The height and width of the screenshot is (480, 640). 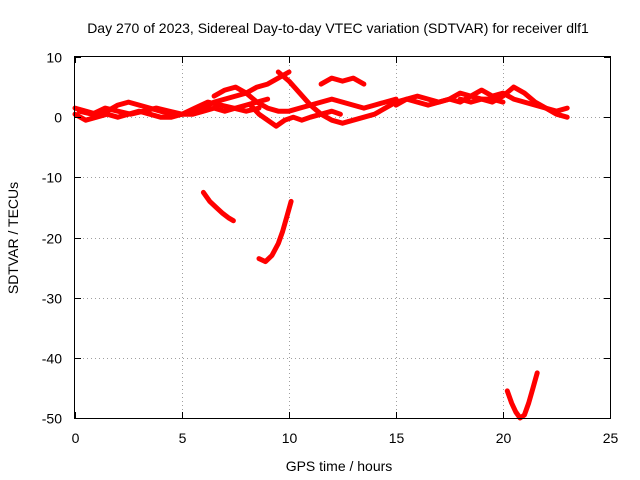 I want to click on x-tick-label: 20, so click(x=504, y=438).